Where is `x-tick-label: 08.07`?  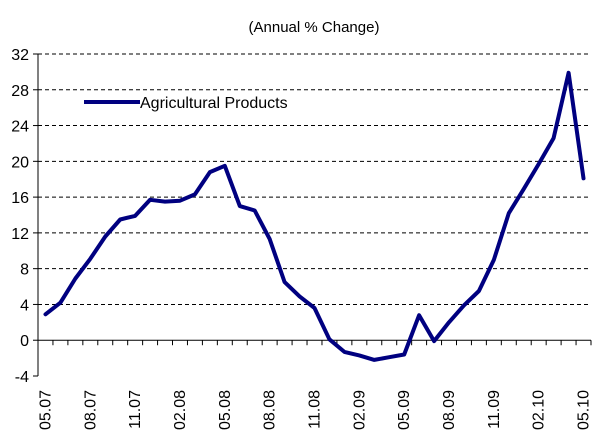 x-tick-label: 08.07 is located at coordinates (90, 410).